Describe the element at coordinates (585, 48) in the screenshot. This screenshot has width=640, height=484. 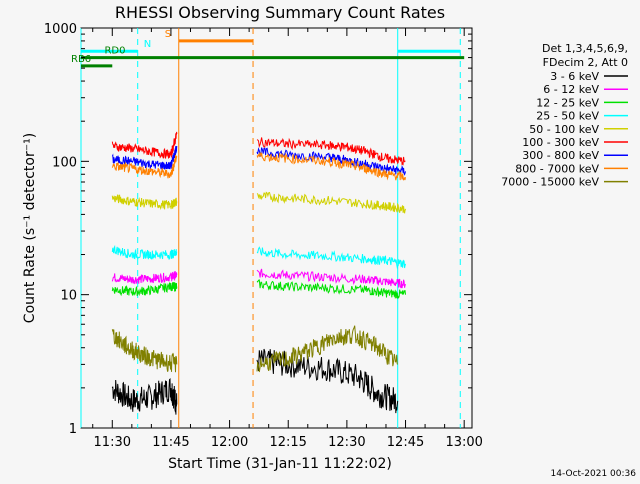
I see `legend-header: Det 1,3,4,5,6,9,` at that location.